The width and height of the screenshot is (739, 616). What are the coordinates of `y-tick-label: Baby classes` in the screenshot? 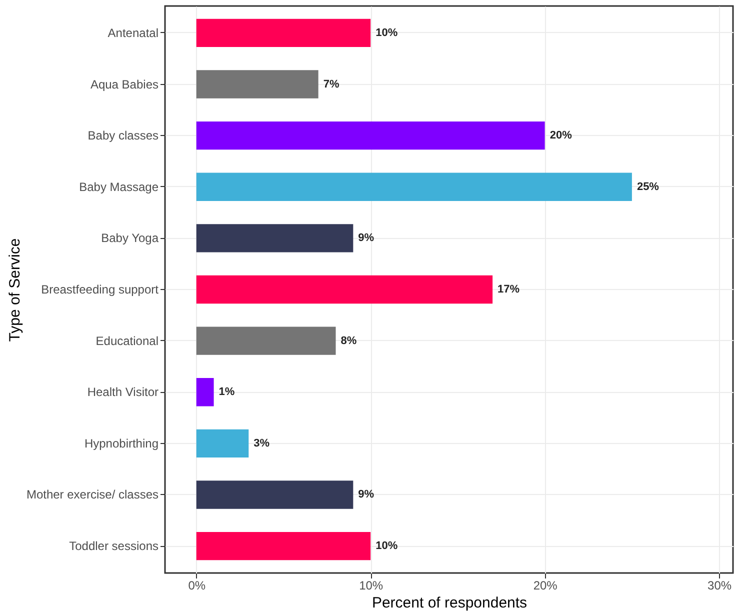 It's located at (123, 135).